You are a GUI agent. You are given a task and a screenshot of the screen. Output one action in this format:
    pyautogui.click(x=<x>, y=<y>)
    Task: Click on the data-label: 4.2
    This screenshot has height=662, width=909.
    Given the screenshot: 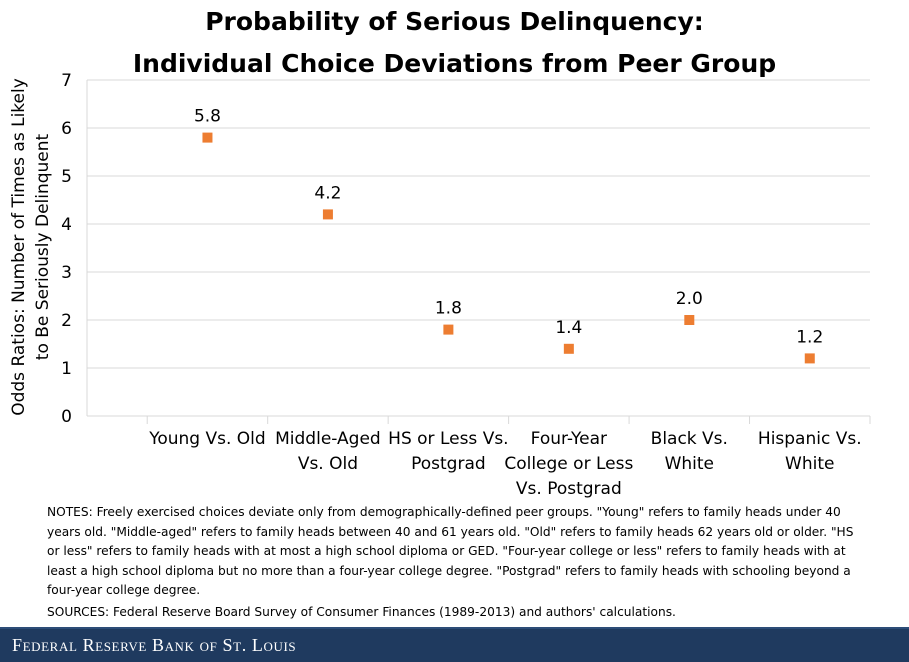 What is the action you would take?
    pyautogui.click(x=327, y=193)
    